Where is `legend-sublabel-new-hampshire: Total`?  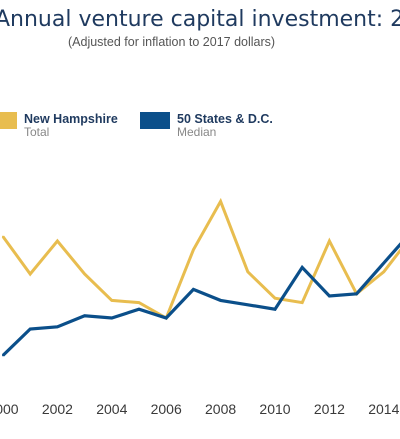
legend-sublabel-new-hampshire: Total is located at coordinates (36, 132).